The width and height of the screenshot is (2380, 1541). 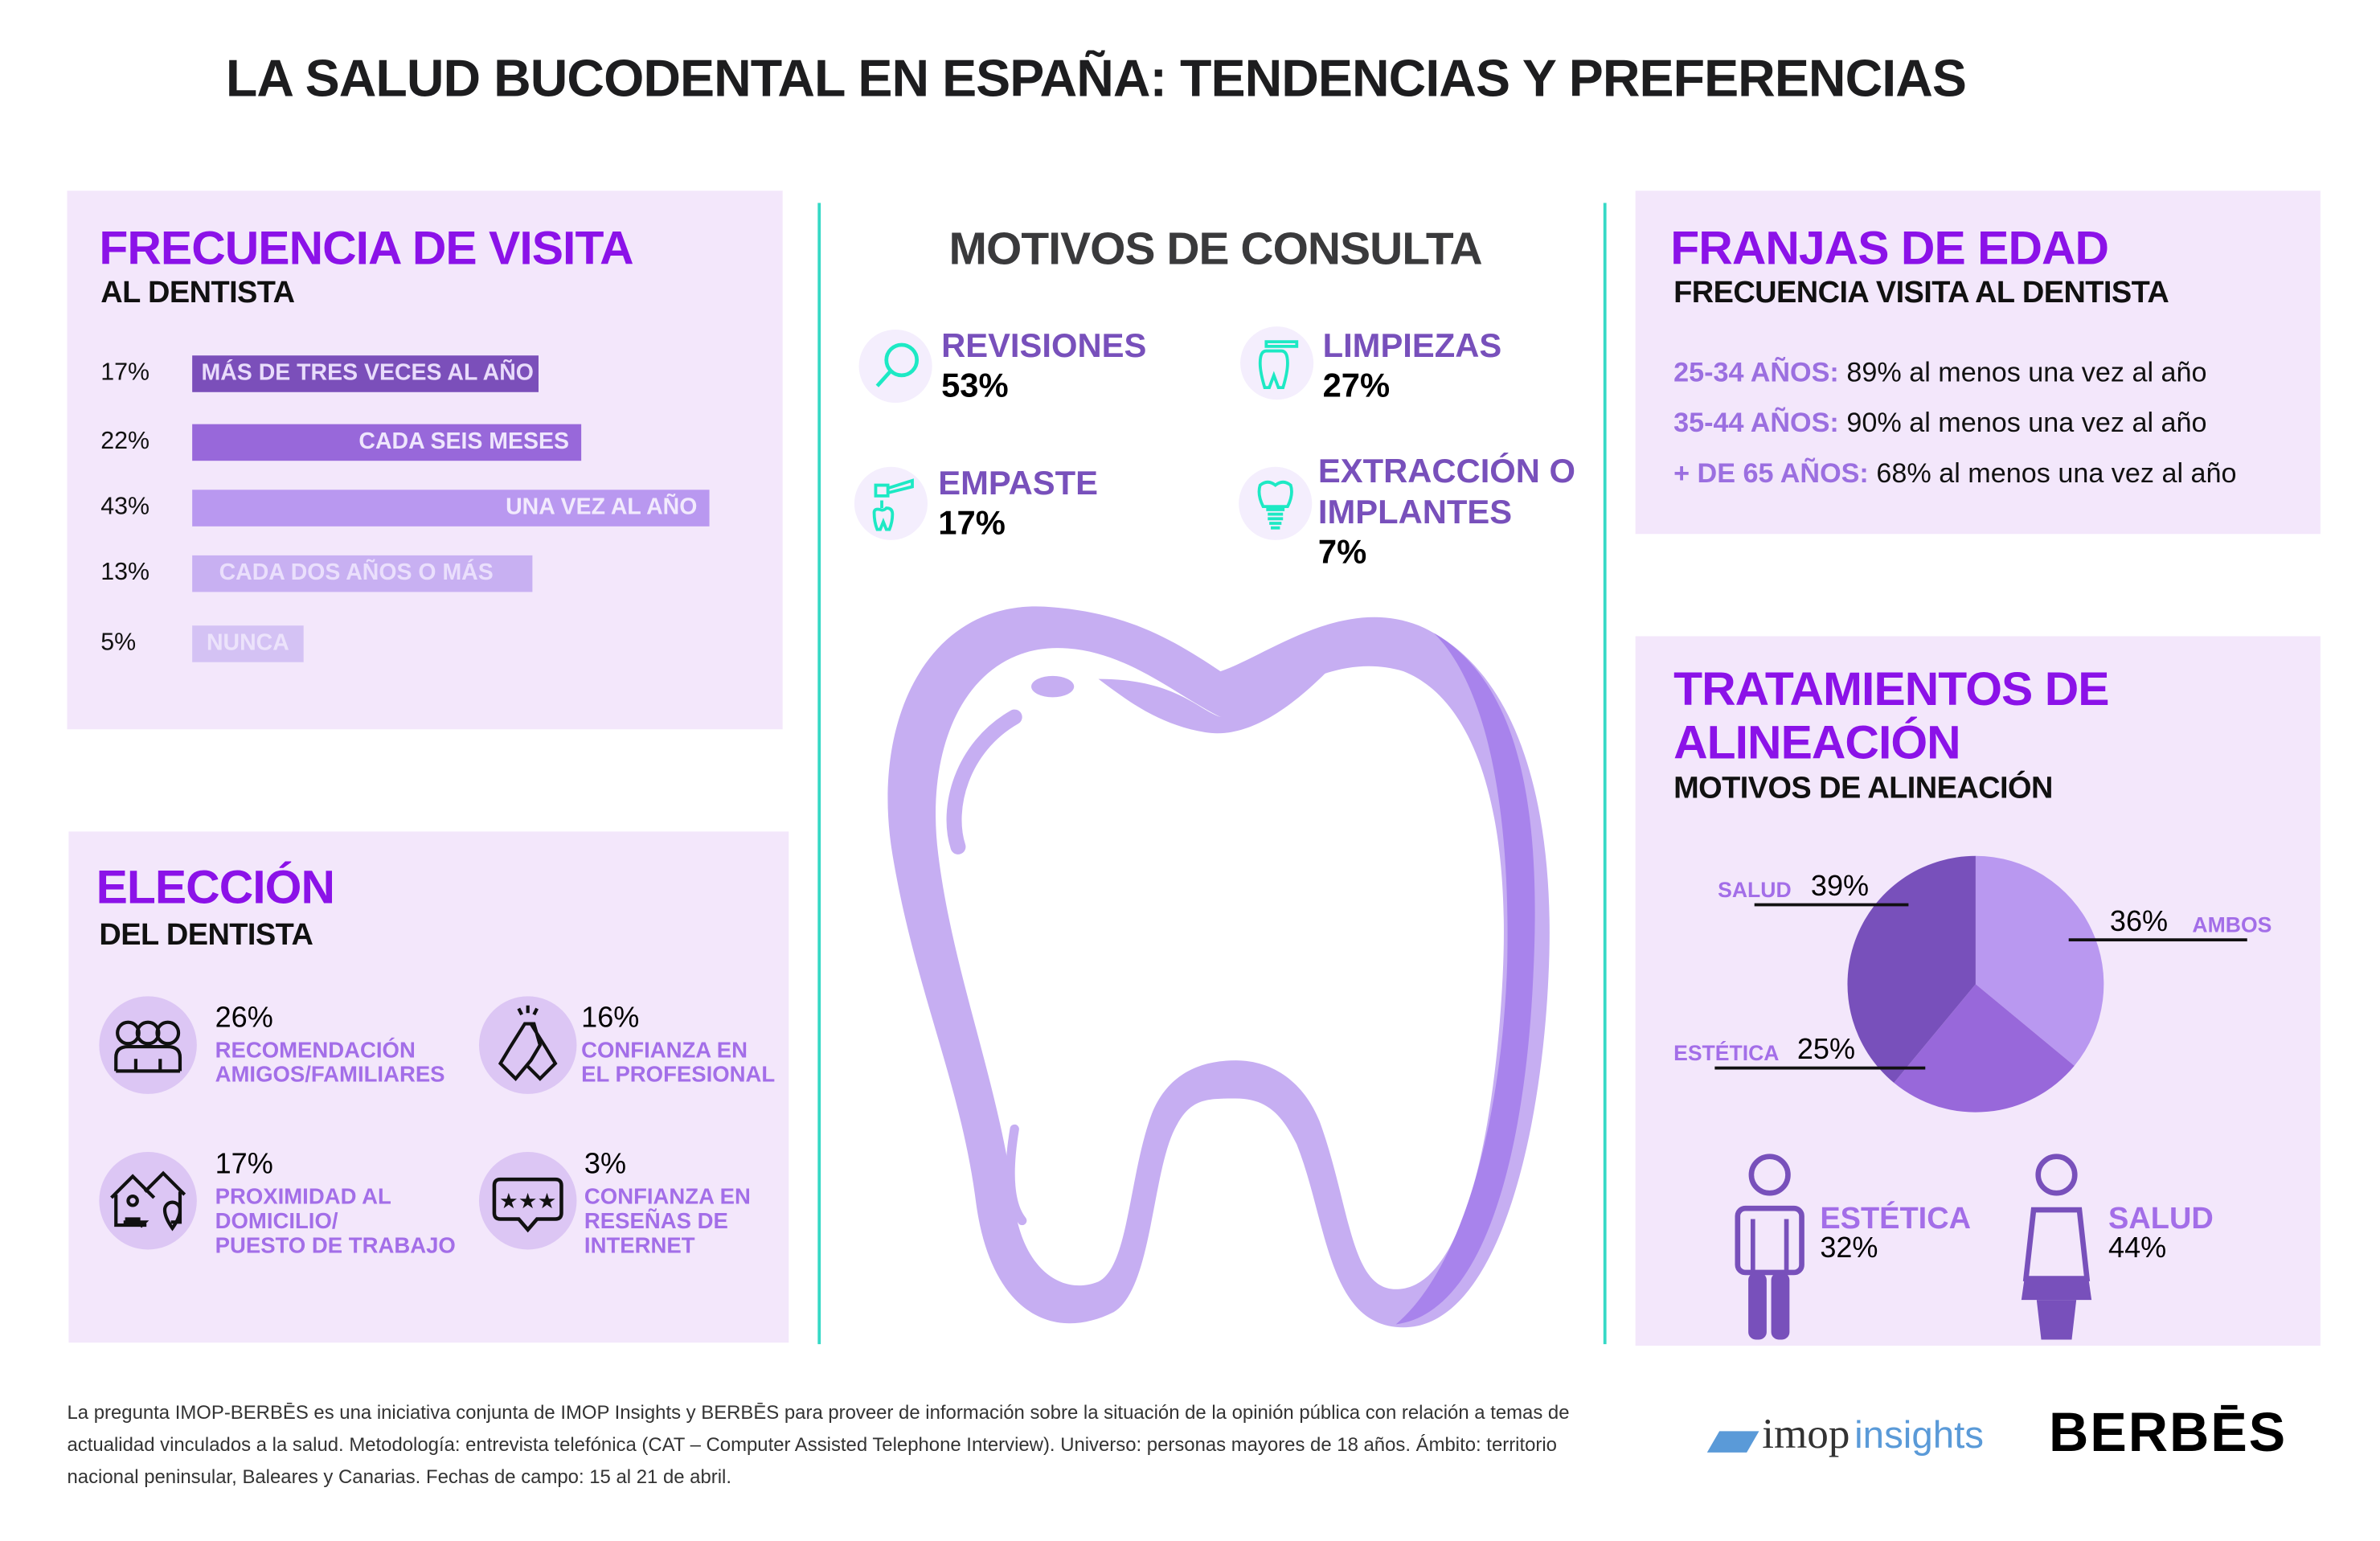 What do you see at coordinates (1218, 967) in the screenshot?
I see `tooth-illustration` at bounding box center [1218, 967].